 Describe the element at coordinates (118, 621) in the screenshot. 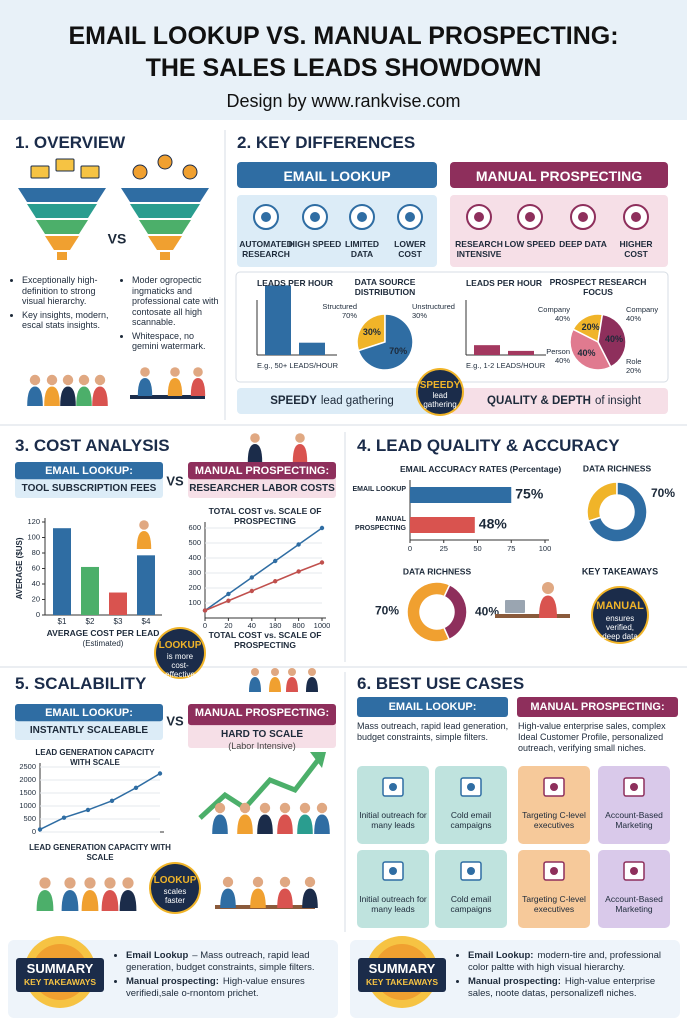

I see `x-tick-label: $3` at that location.